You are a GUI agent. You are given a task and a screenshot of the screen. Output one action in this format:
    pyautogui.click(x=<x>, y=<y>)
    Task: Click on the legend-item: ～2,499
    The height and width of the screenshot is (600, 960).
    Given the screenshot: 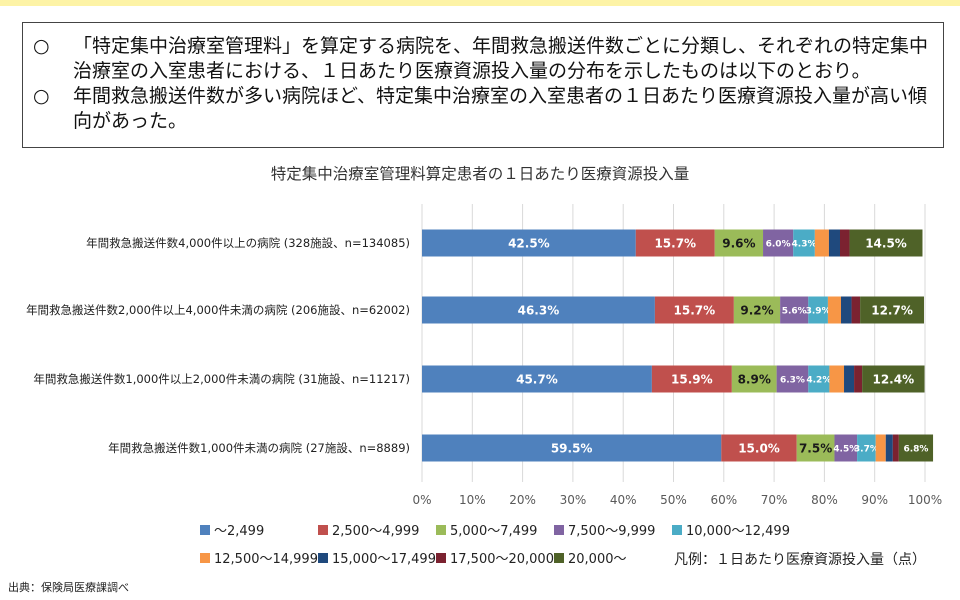 What is the action you would take?
    pyautogui.click(x=232, y=529)
    